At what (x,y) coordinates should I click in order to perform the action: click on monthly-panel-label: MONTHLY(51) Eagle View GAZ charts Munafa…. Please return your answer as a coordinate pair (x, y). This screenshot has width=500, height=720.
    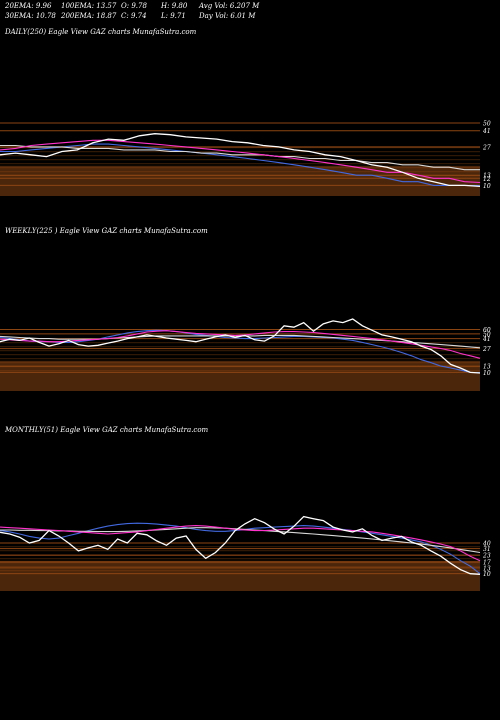
    Looking at the image, I should click on (107, 430).